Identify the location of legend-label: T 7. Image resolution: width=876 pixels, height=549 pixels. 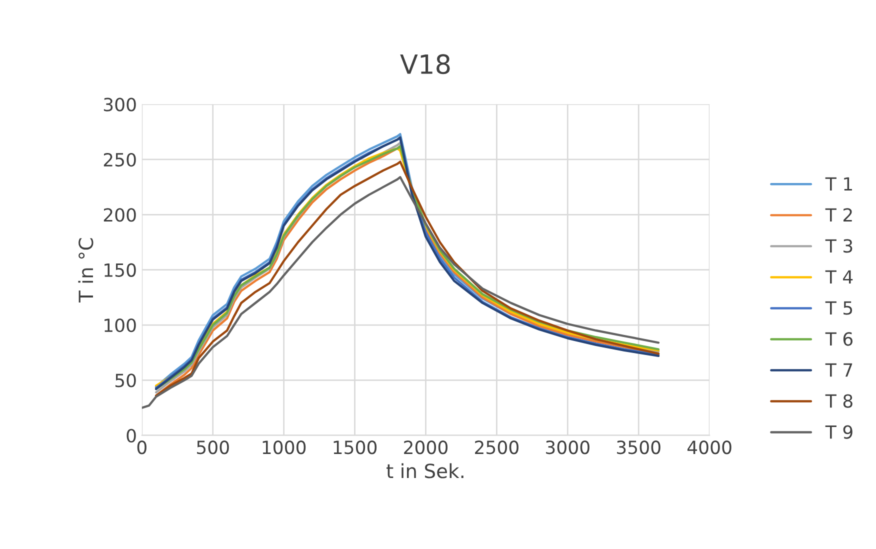
(838, 370).